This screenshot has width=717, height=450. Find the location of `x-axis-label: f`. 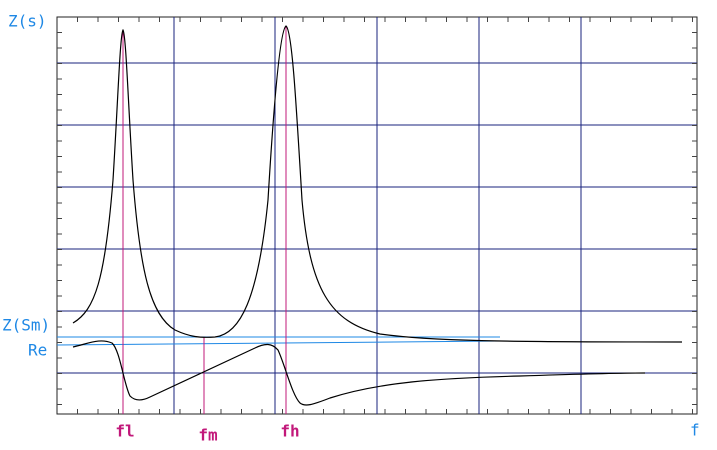

x-axis-label: f is located at coordinates (695, 430).